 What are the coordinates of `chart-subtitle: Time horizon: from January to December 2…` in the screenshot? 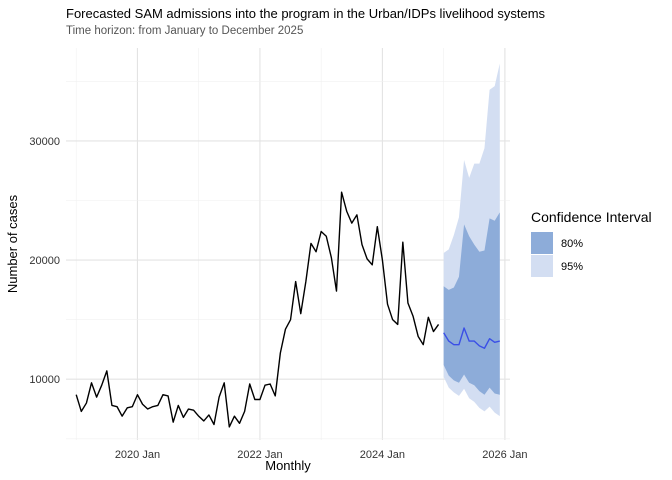 It's located at (185, 31).